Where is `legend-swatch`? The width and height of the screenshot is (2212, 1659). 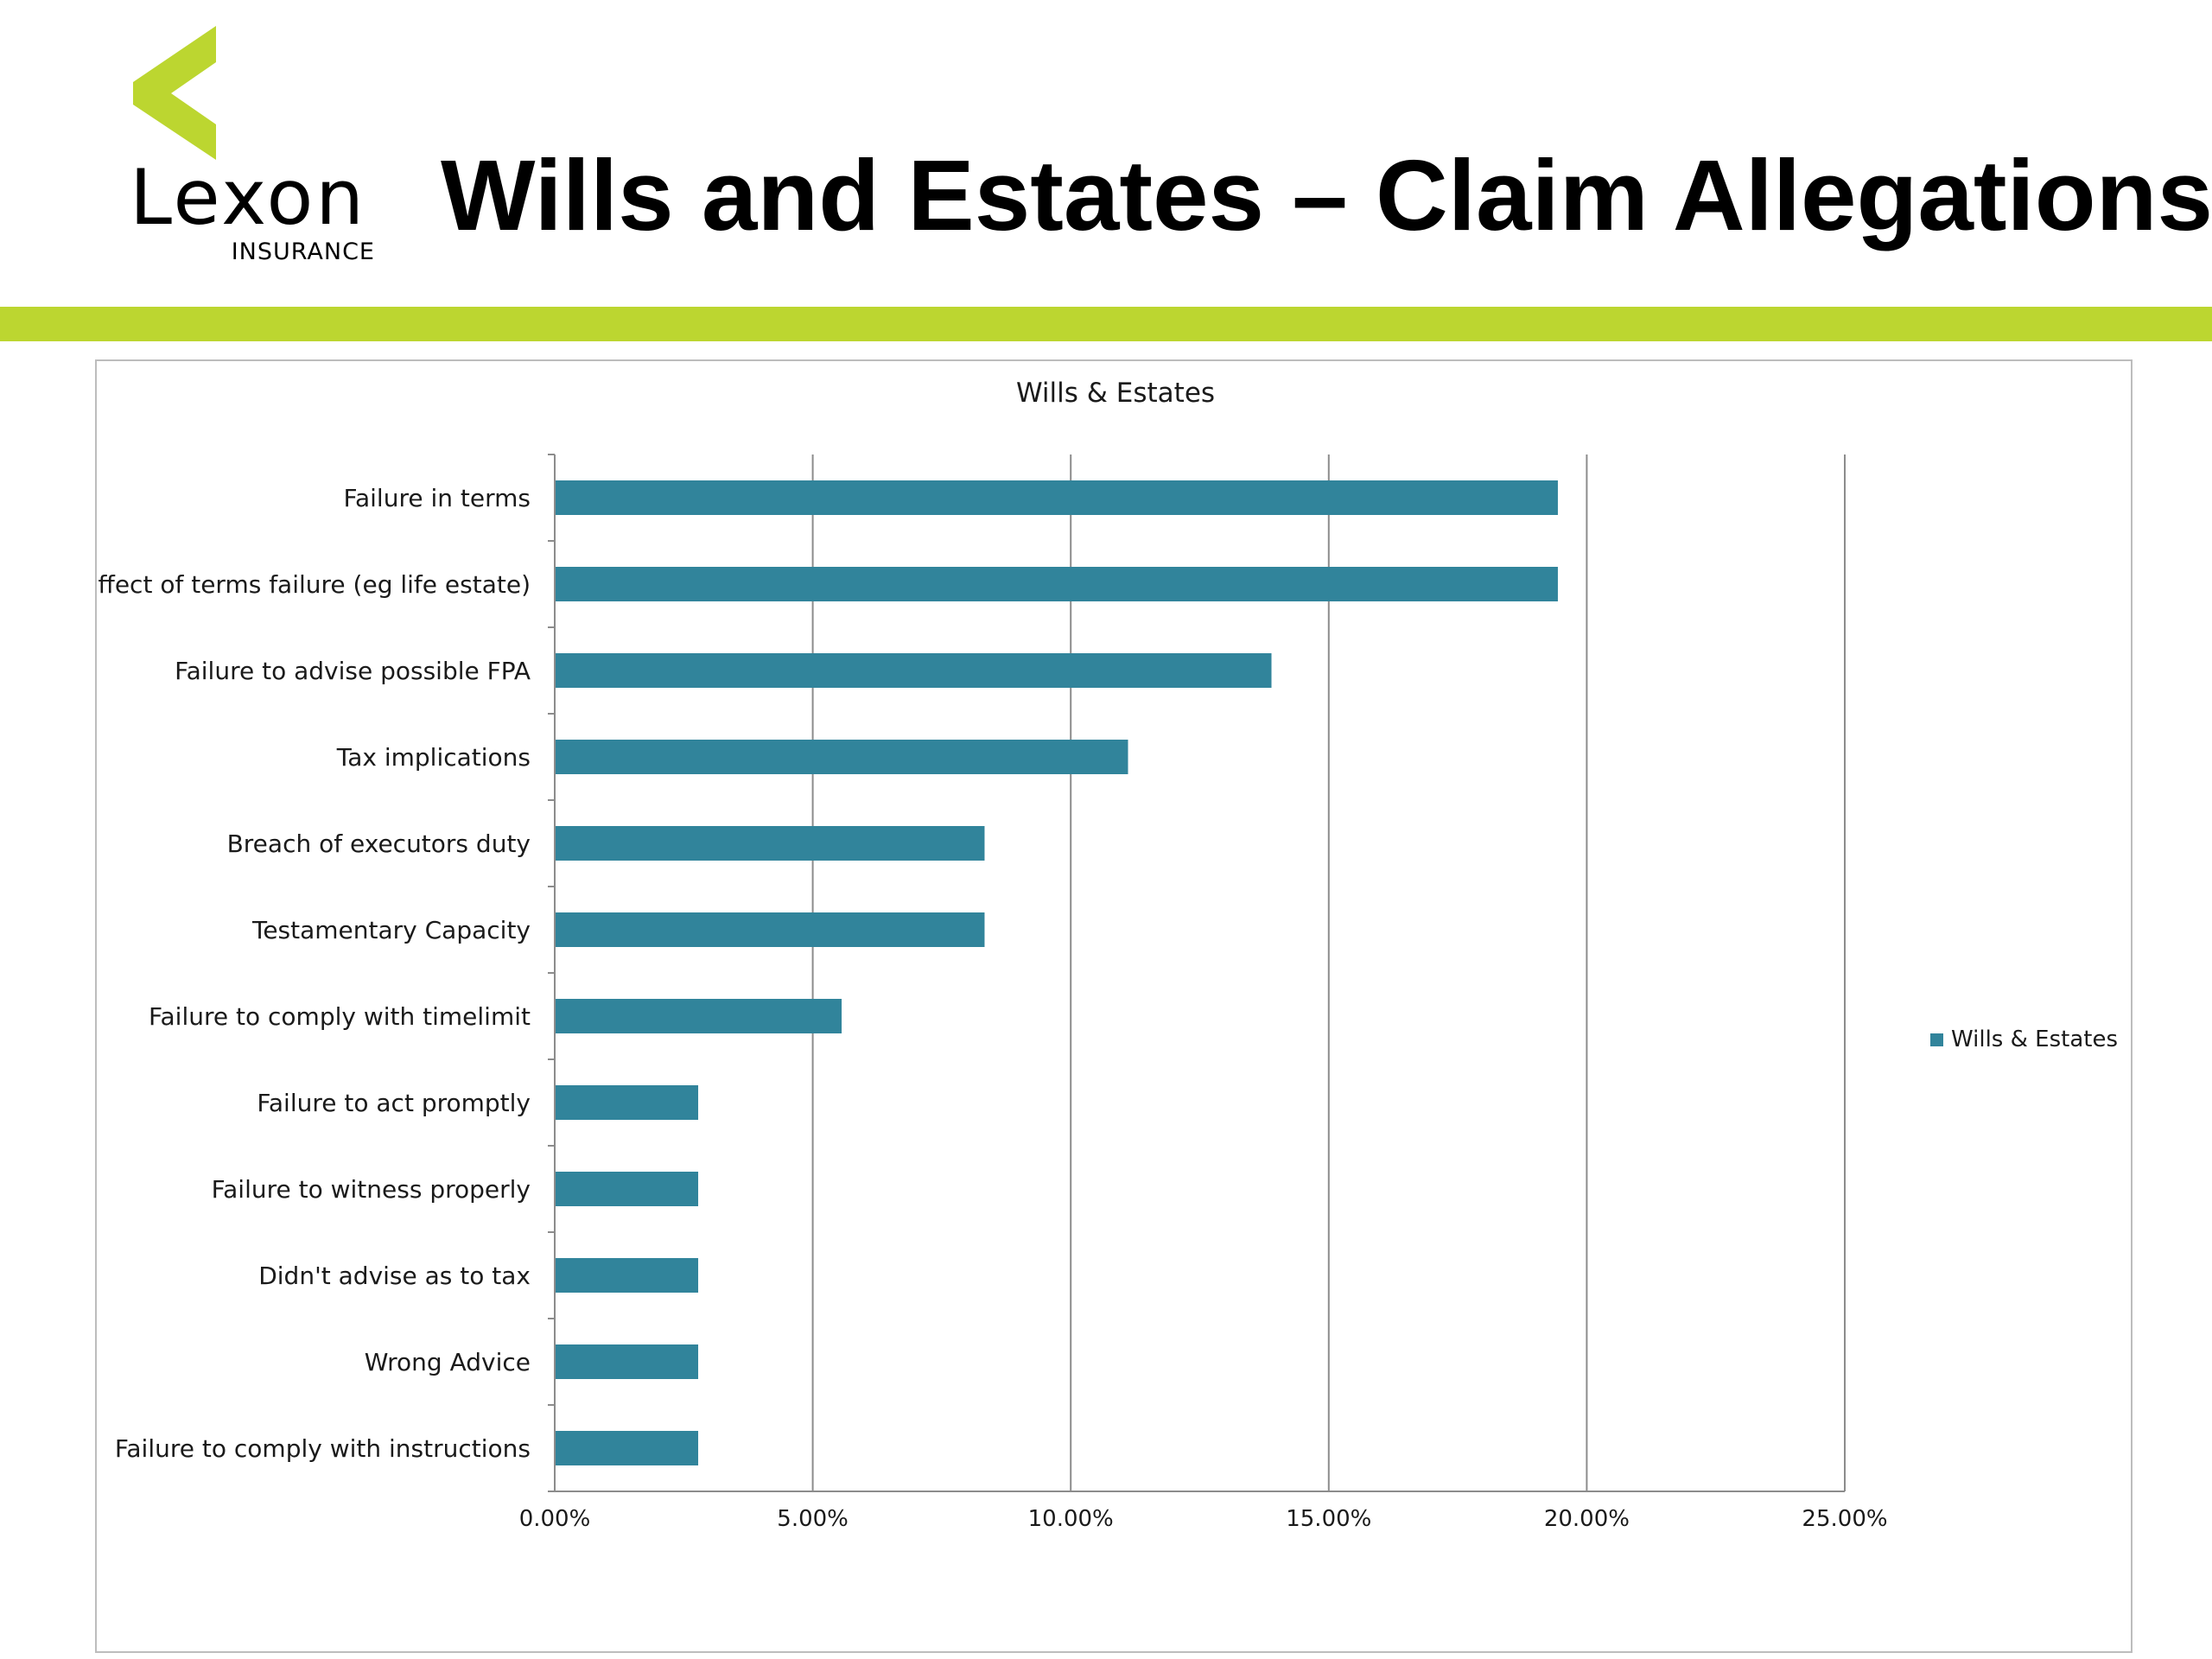
legend-swatch is located at coordinates (1936, 1039).